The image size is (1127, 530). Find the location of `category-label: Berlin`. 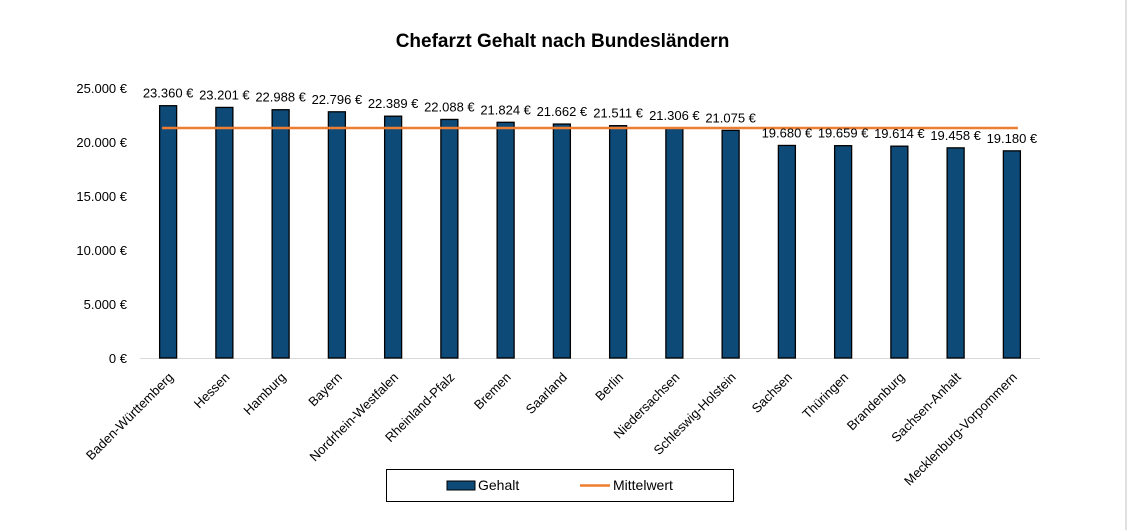

category-label: Berlin is located at coordinates (609, 387).